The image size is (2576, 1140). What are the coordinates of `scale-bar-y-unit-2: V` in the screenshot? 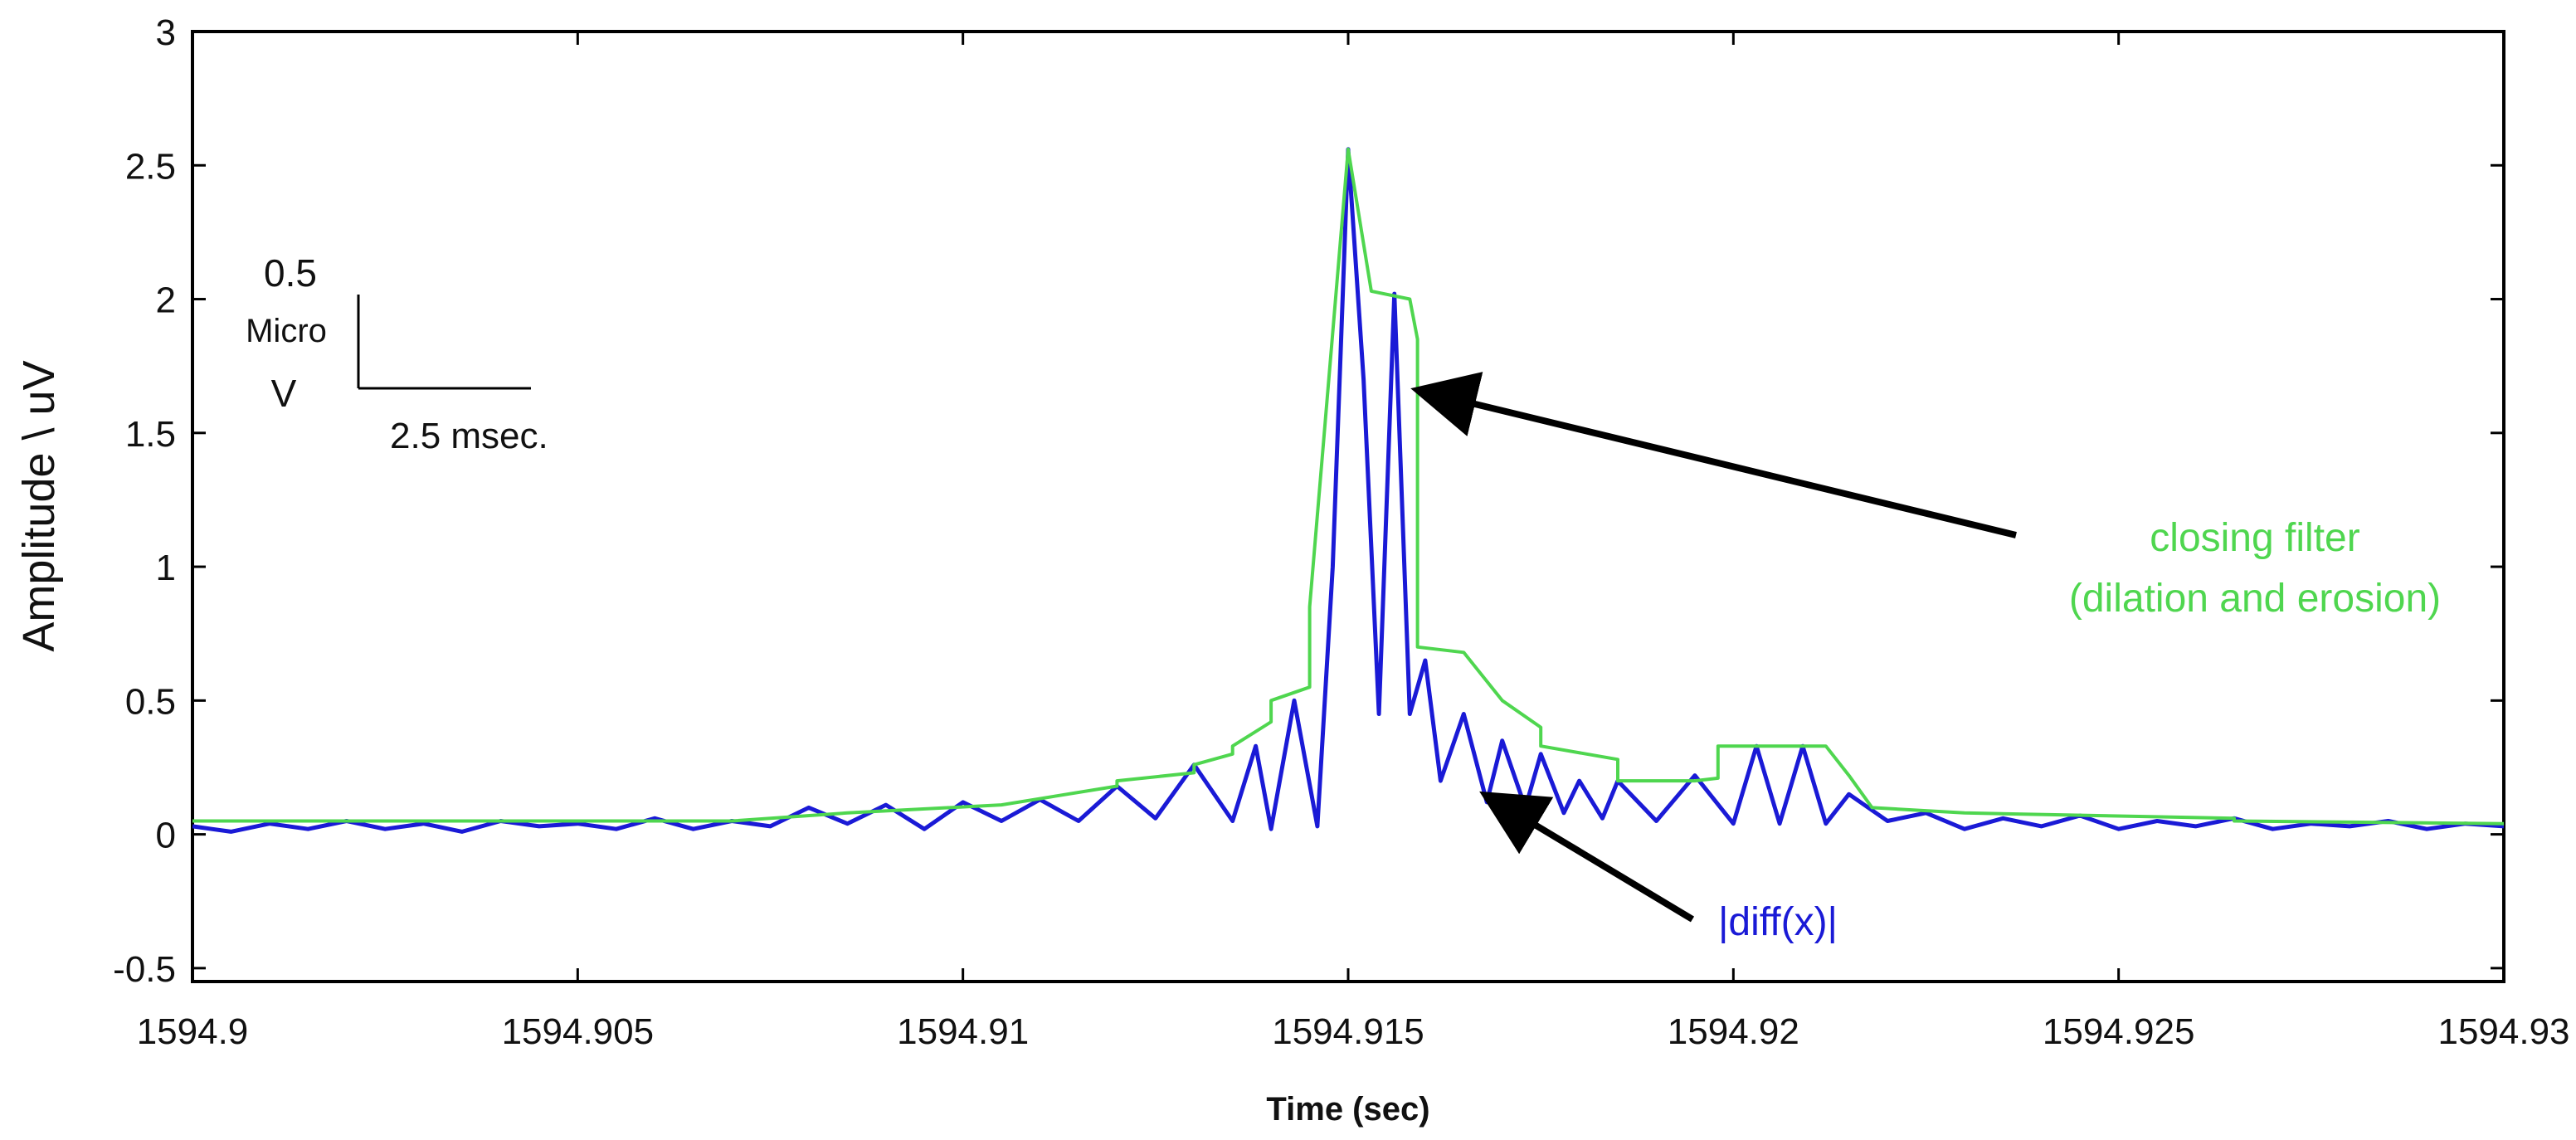 It's located at (284, 393).